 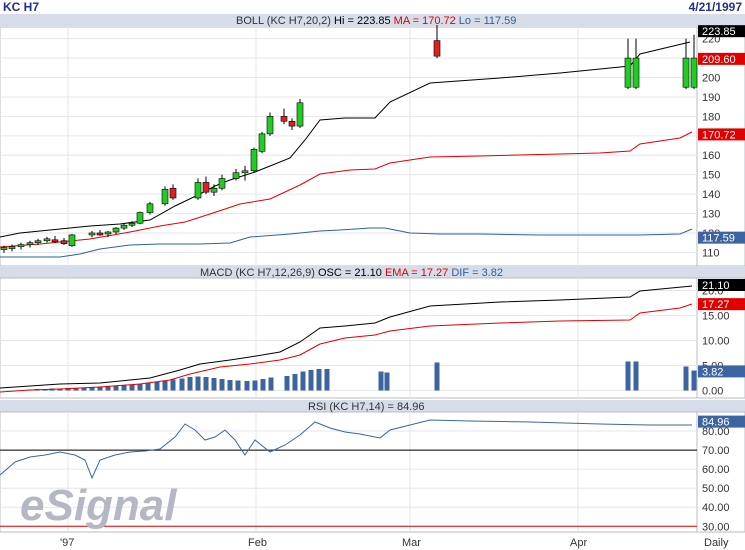 I want to click on macd-title-strip, so click(x=372, y=272).